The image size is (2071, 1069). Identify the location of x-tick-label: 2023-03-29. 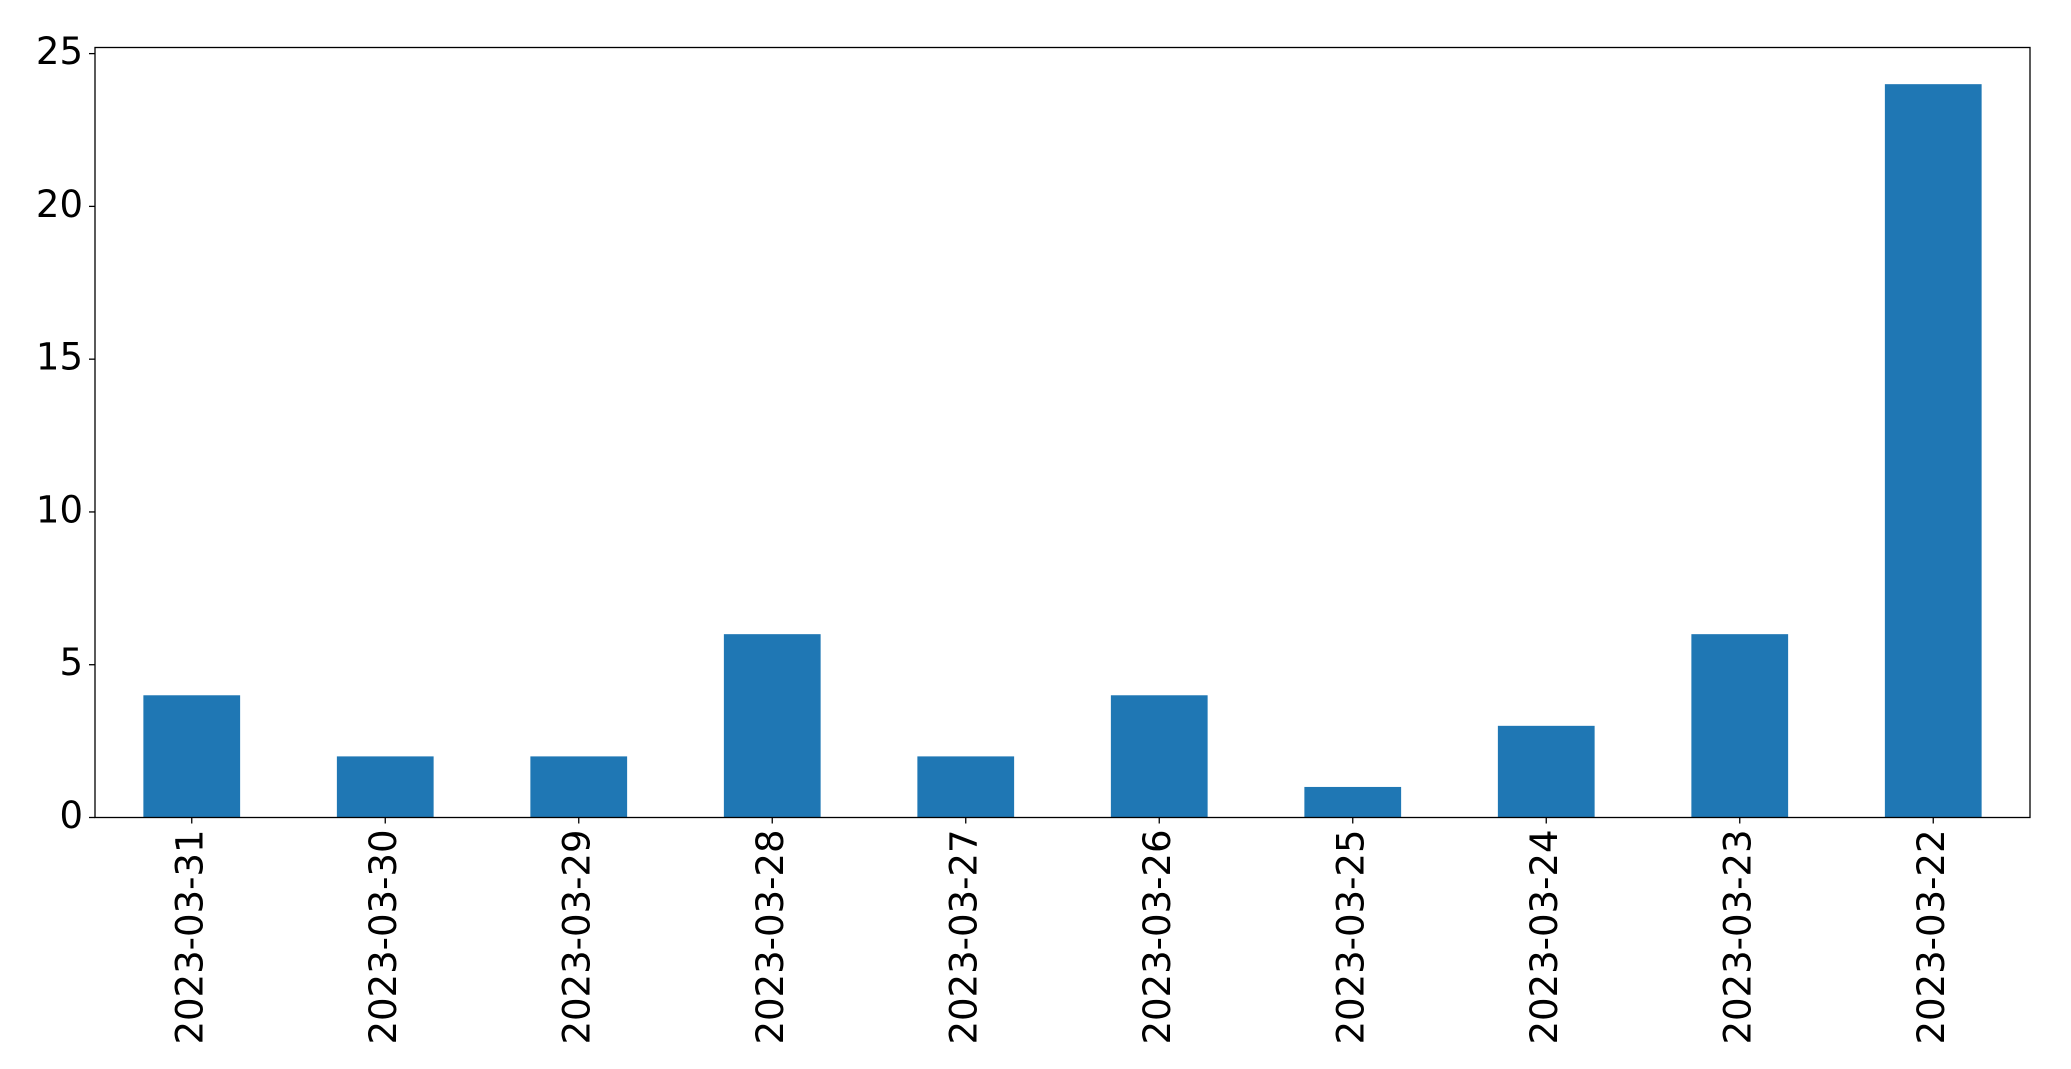
(576, 937).